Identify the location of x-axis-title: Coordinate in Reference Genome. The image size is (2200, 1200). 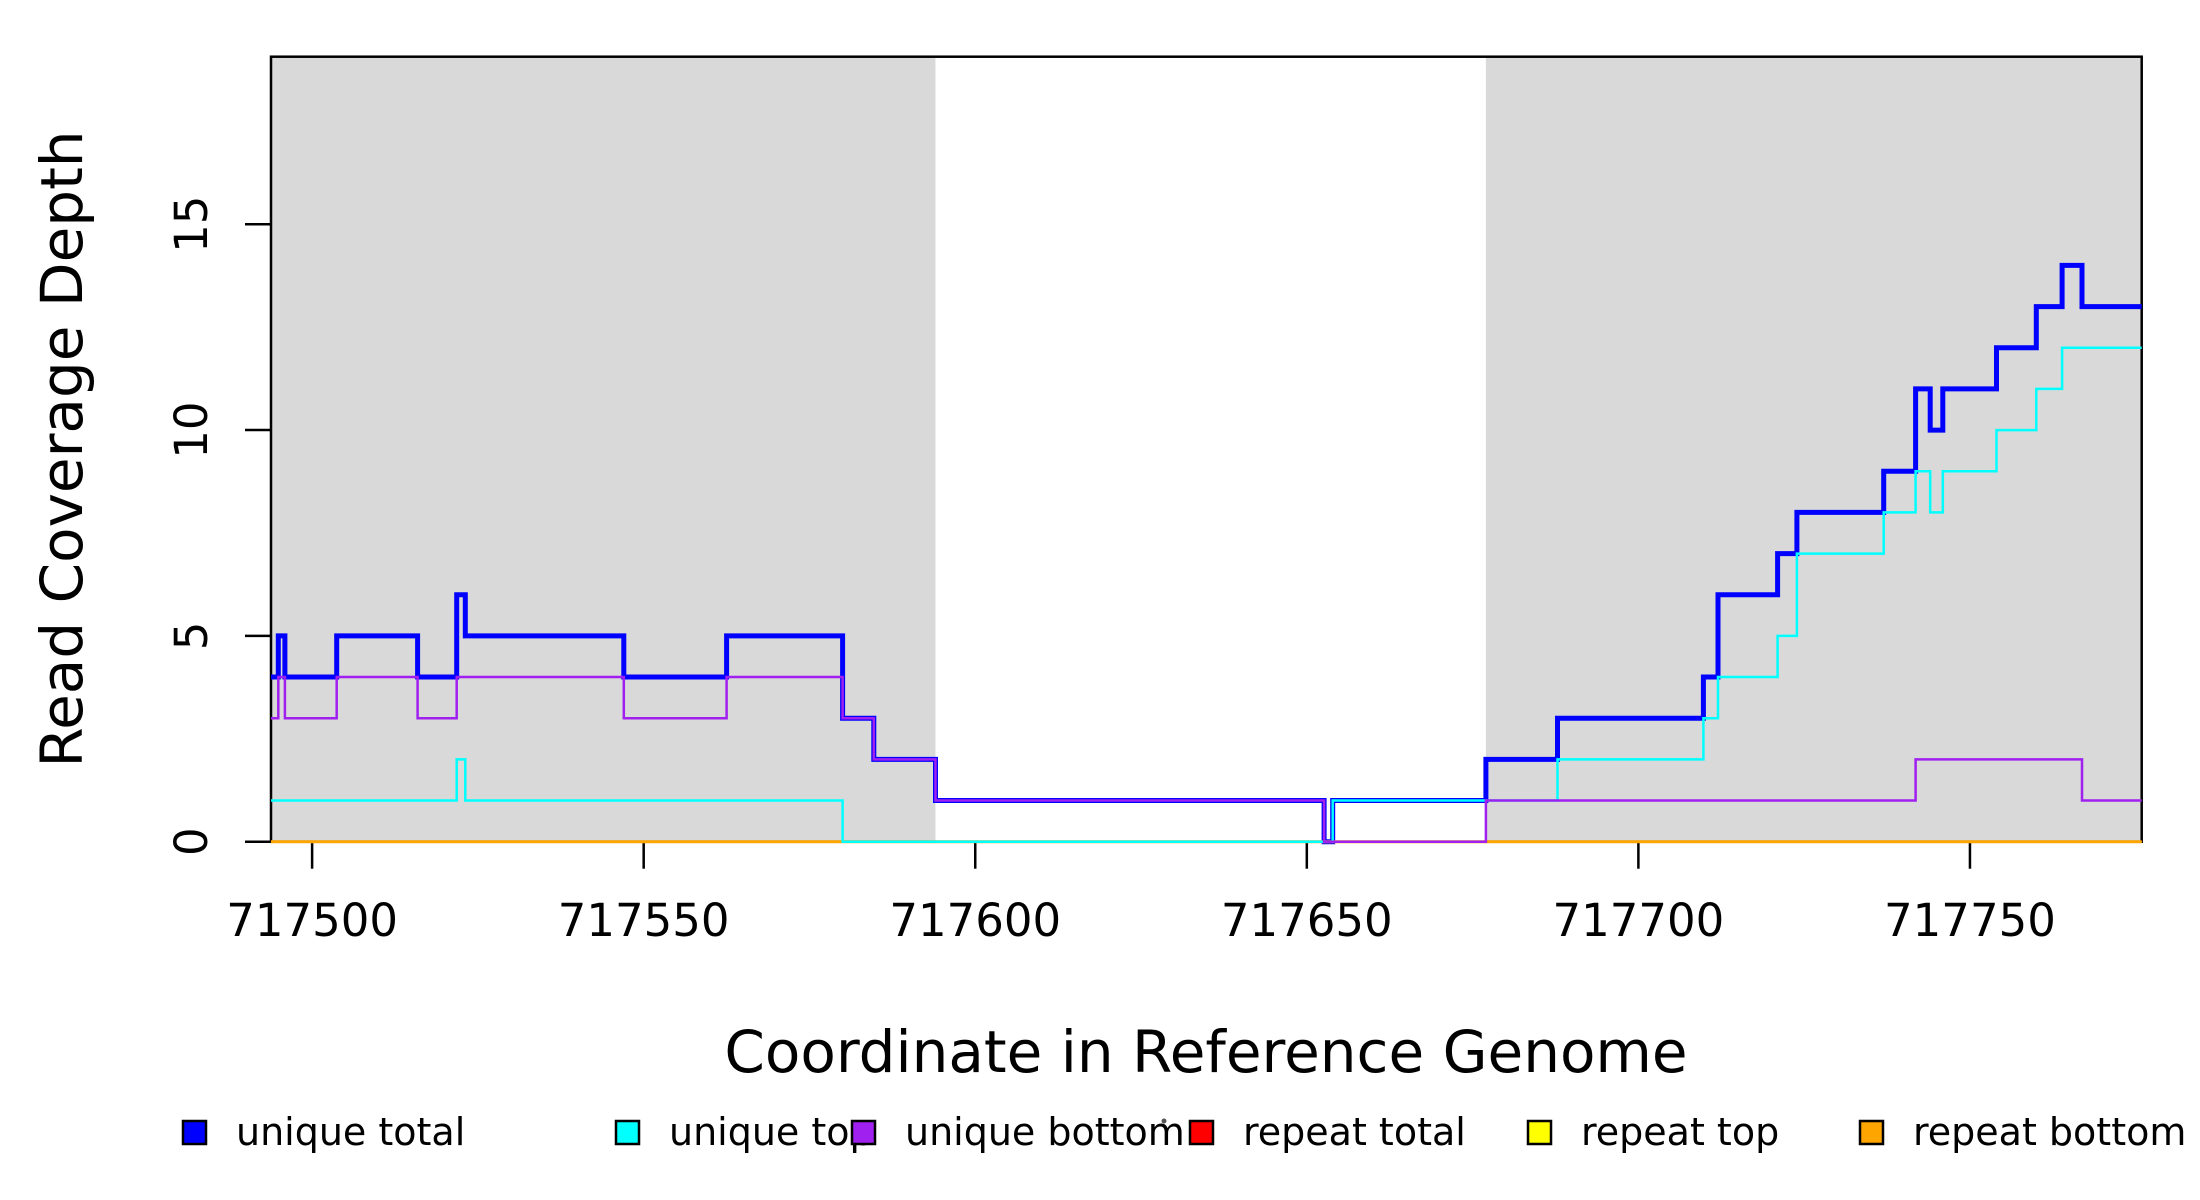
(1205, 1052).